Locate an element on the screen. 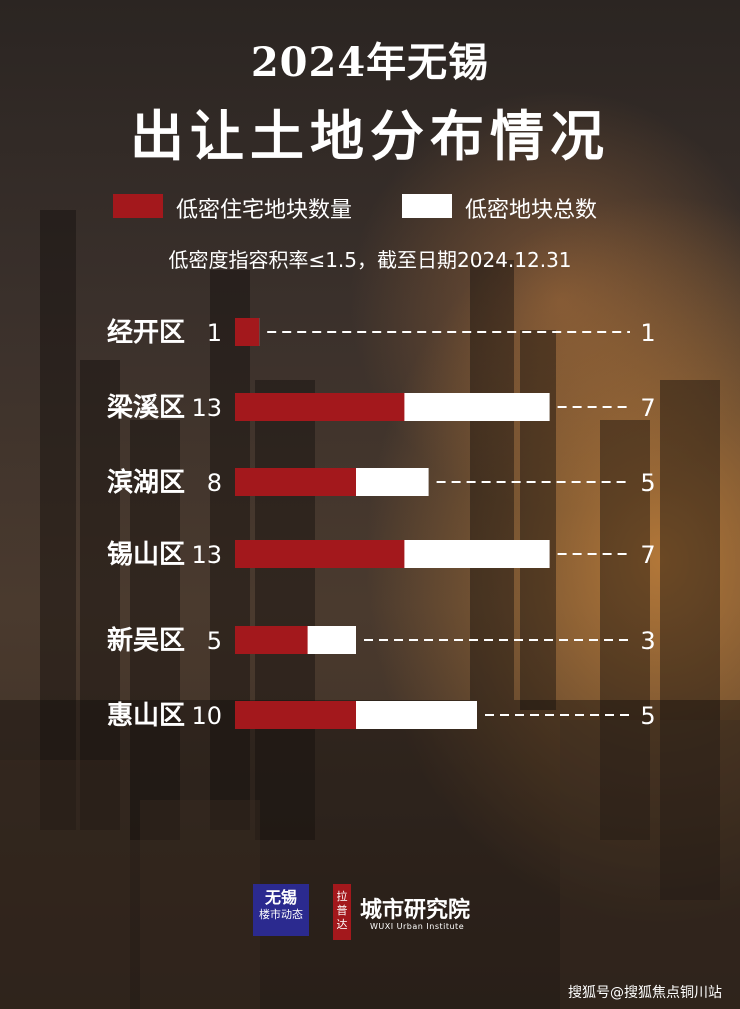  left-count-label: 8 is located at coordinates (214, 483).